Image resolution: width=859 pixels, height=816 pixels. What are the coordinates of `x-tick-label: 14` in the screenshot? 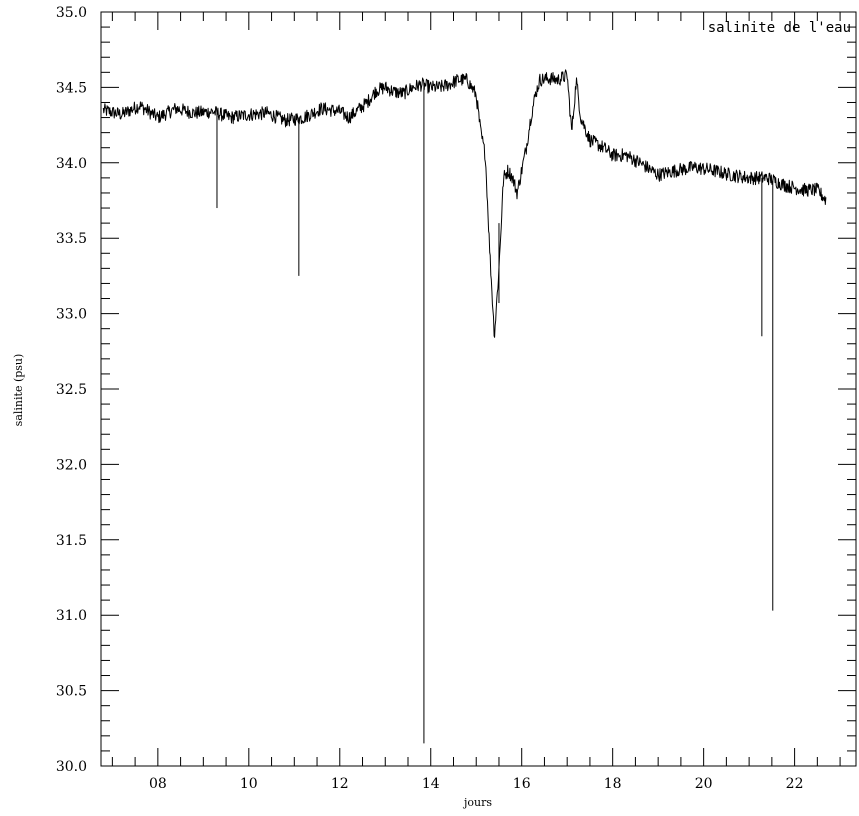 It's located at (431, 784).